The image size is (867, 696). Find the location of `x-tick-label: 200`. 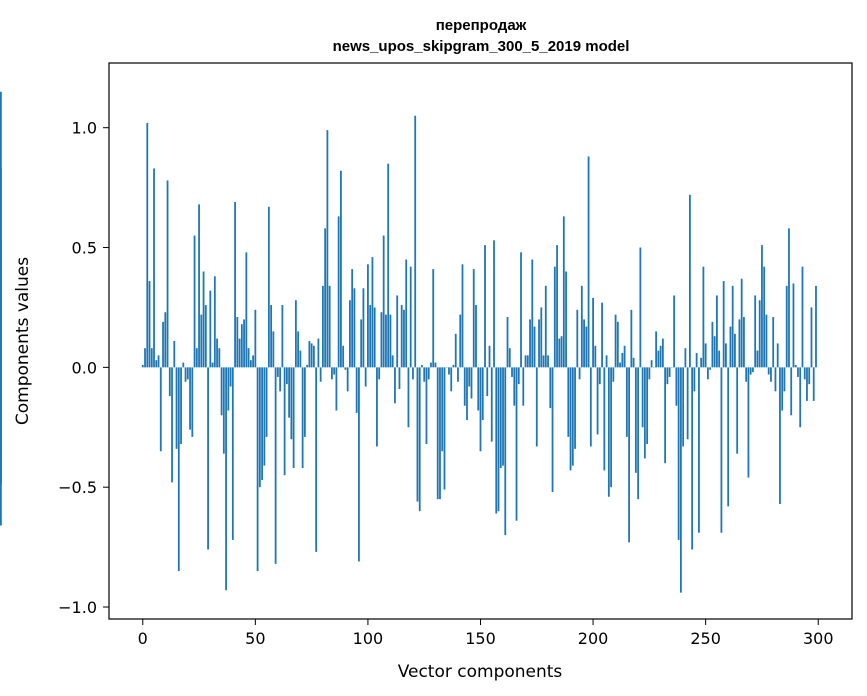

x-tick-label: 200 is located at coordinates (593, 638).